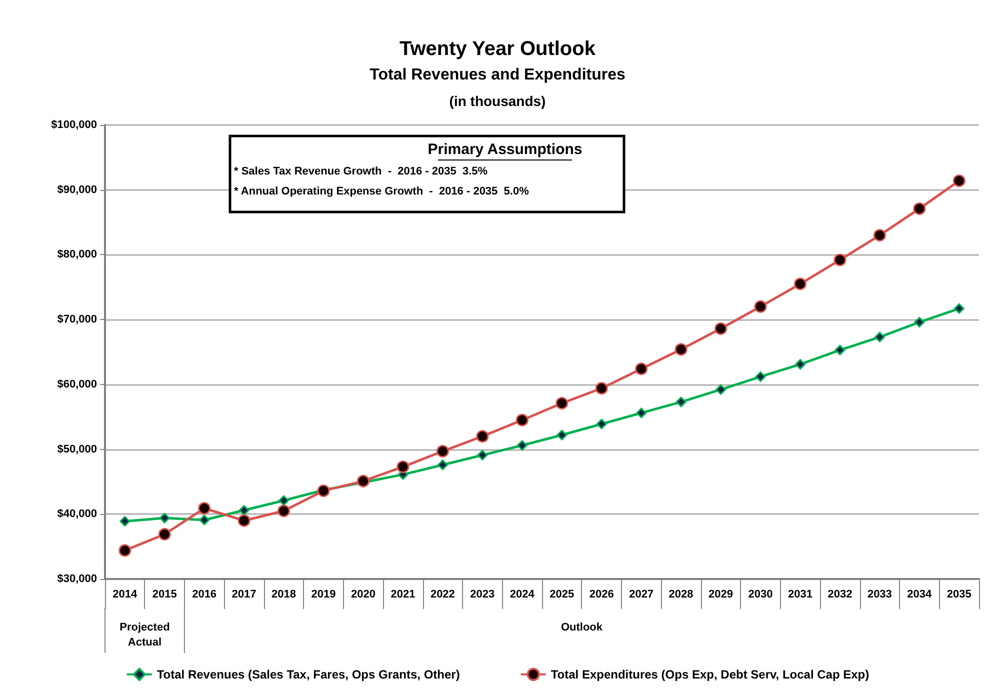 The image size is (995, 698). Describe the element at coordinates (721, 594) in the screenshot. I see `x-tick-label: 2029` at that location.